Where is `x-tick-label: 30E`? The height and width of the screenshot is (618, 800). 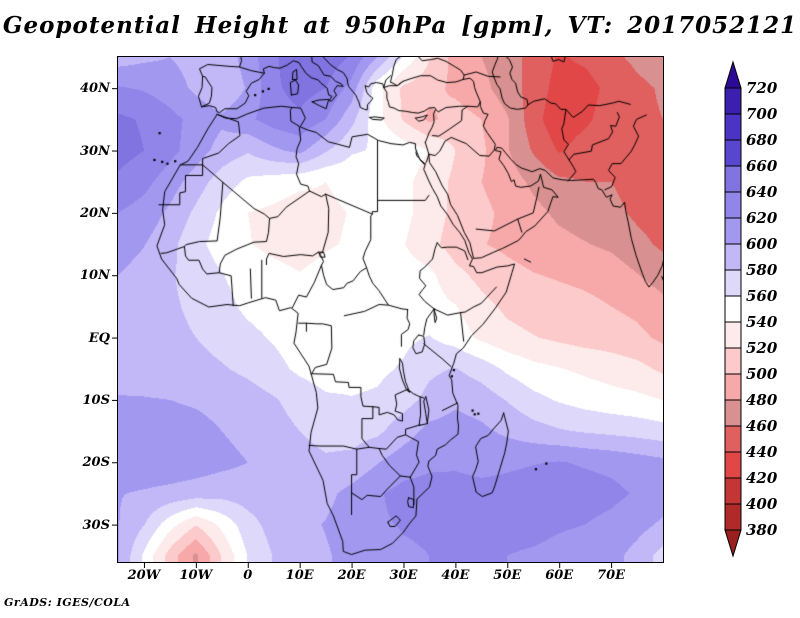 x-tick-label: 30E is located at coordinates (403, 575).